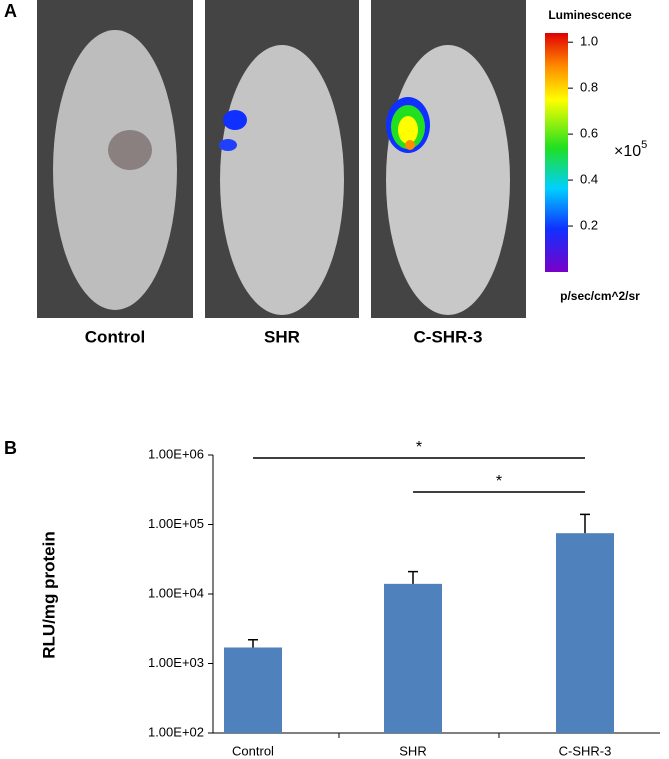 The width and height of the screenshot is (669, 759). What do you see at coordinates (600, 296) in the screenshot?
I see `colorbar-units: p/sec/cm^2/sr` at bounding box center [600, 296].